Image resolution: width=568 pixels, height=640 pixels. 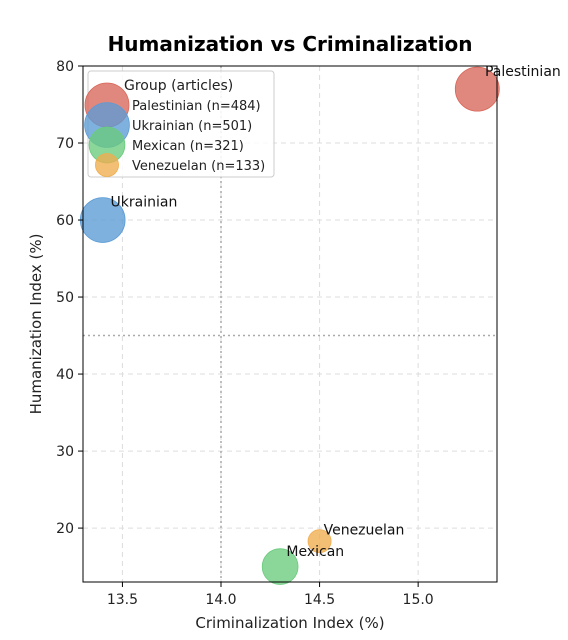 What do you see at coordinates (196, 106) in the screenshot?
I see `legend-label-palestinian: Palestinian (n=484)` at bounding box center [196, 106].